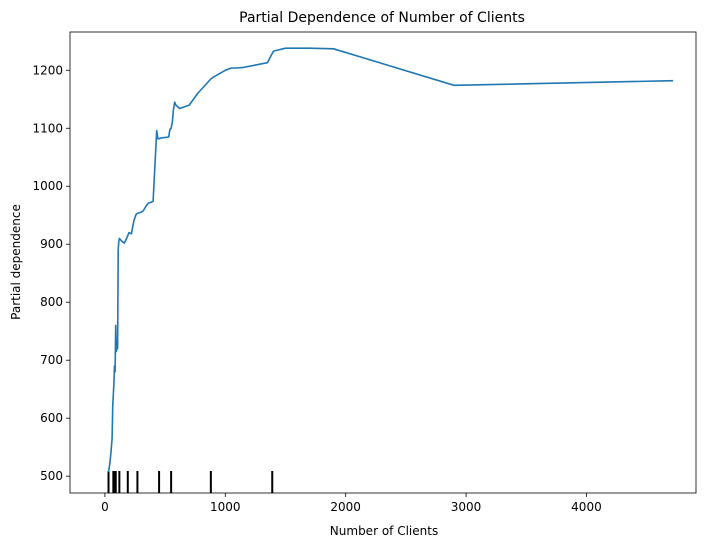 The height and width of the screenshot is (547, 704). I want to click on chart-title: Partial Dependence of Number of Clients, so click(382, 18).